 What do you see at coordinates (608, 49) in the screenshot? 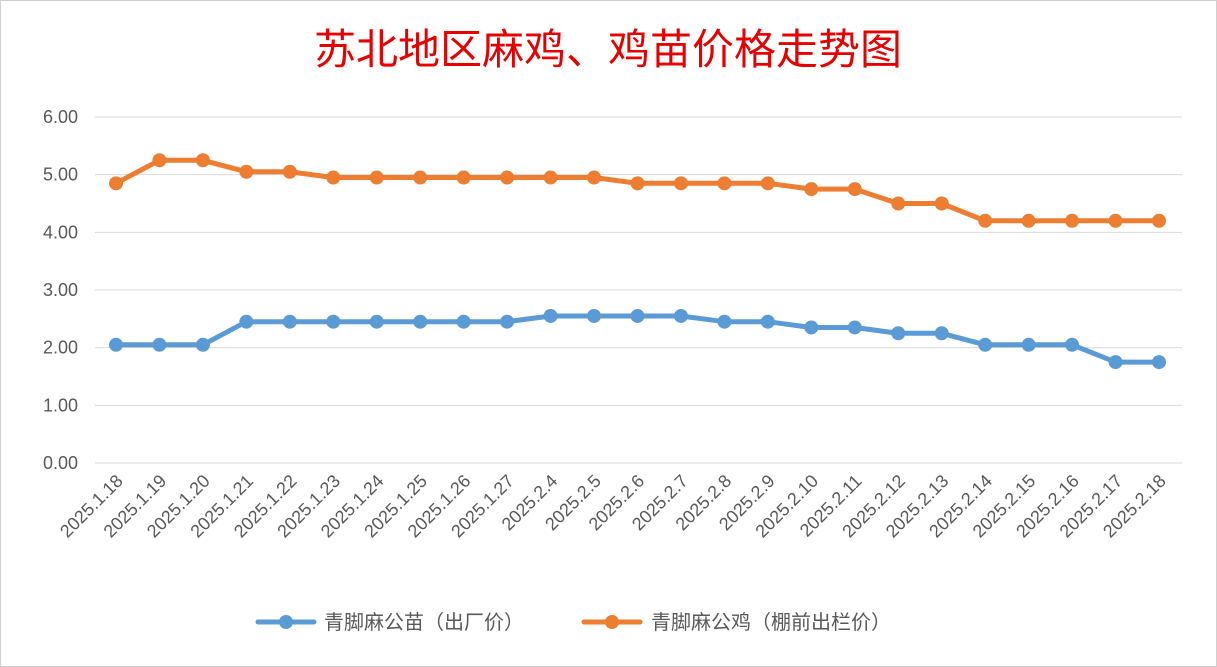
I see `chart-title: 苏北地区麻鸡、鸡苗价格走势图` at bounding box center [608, 49].